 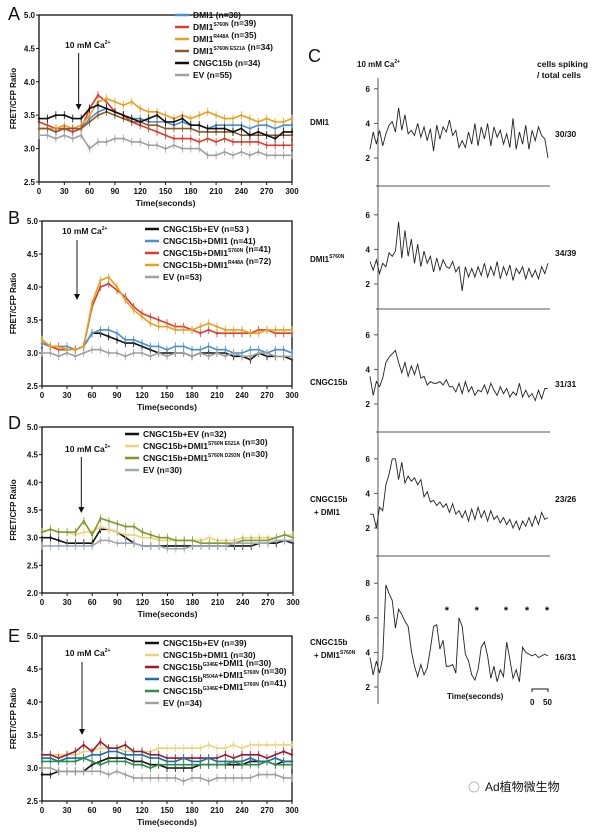 What do you see at coordinates (327, 512) in the screenshot?
I see `trace-name2: + DMI1` at bounding box center [327, 512].